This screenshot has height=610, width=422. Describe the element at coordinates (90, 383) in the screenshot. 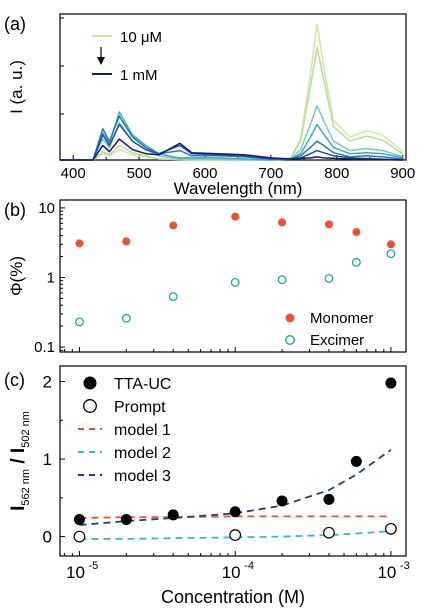

I see `panel-c-legend-marker-tta-uc` at that location.